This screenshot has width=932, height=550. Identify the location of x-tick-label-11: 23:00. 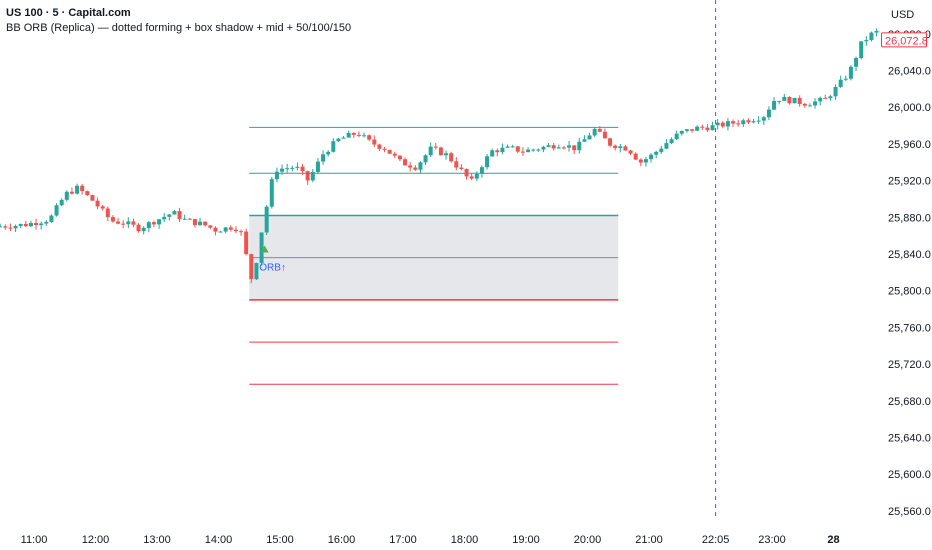
(772, 540).